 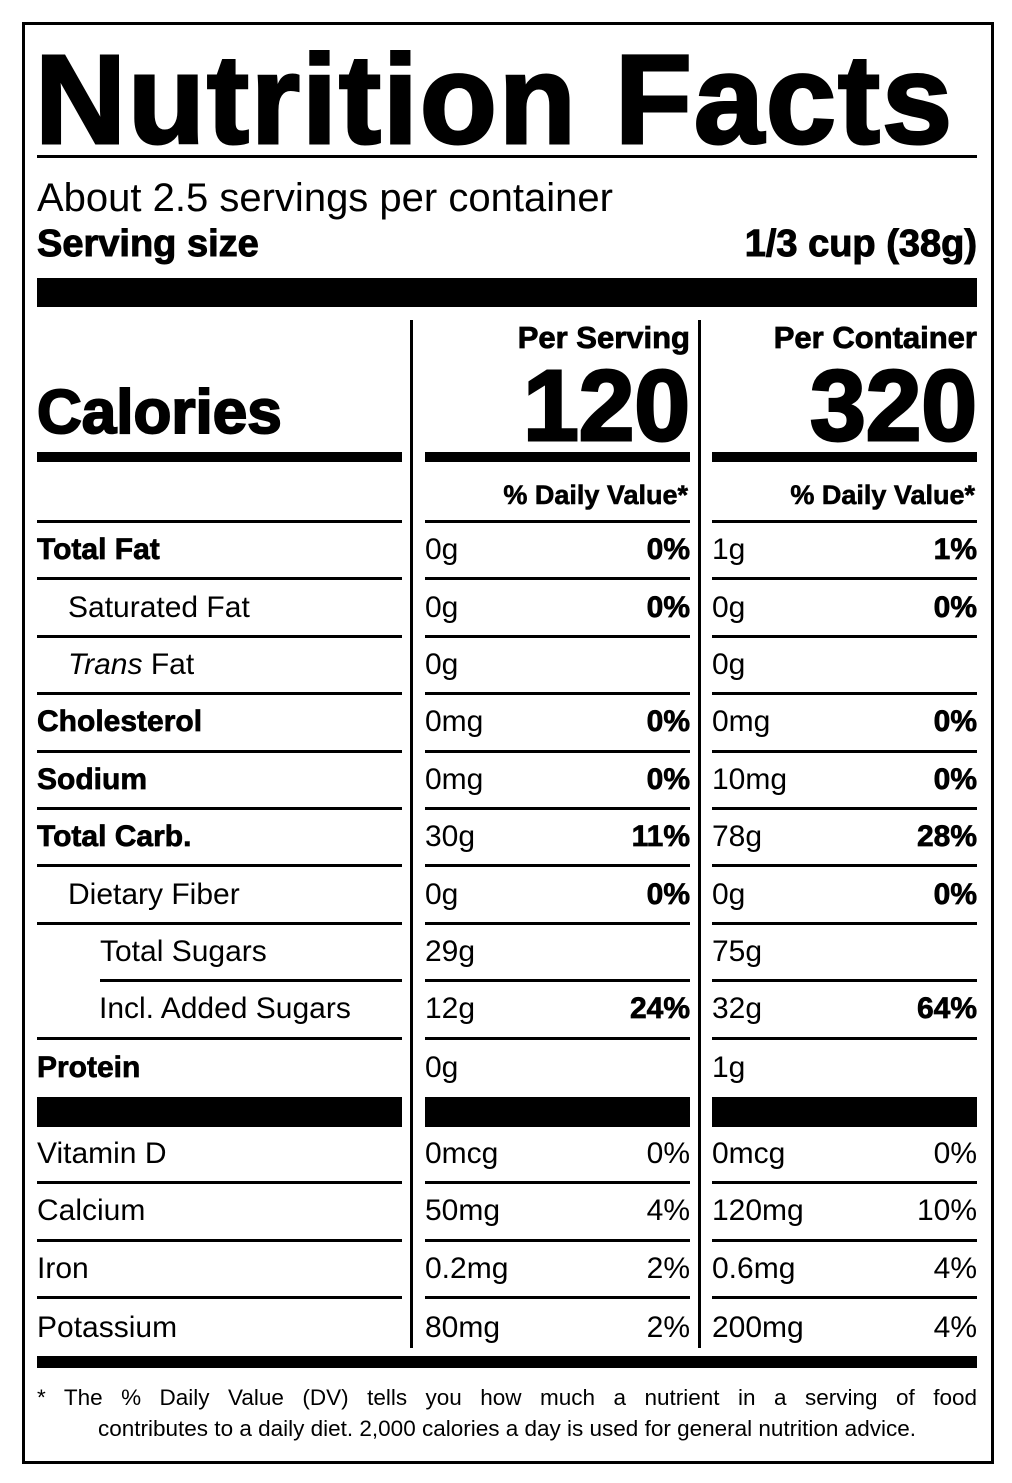 I want to click on cell: 50mg 4%, so click(x=557, y=1213).